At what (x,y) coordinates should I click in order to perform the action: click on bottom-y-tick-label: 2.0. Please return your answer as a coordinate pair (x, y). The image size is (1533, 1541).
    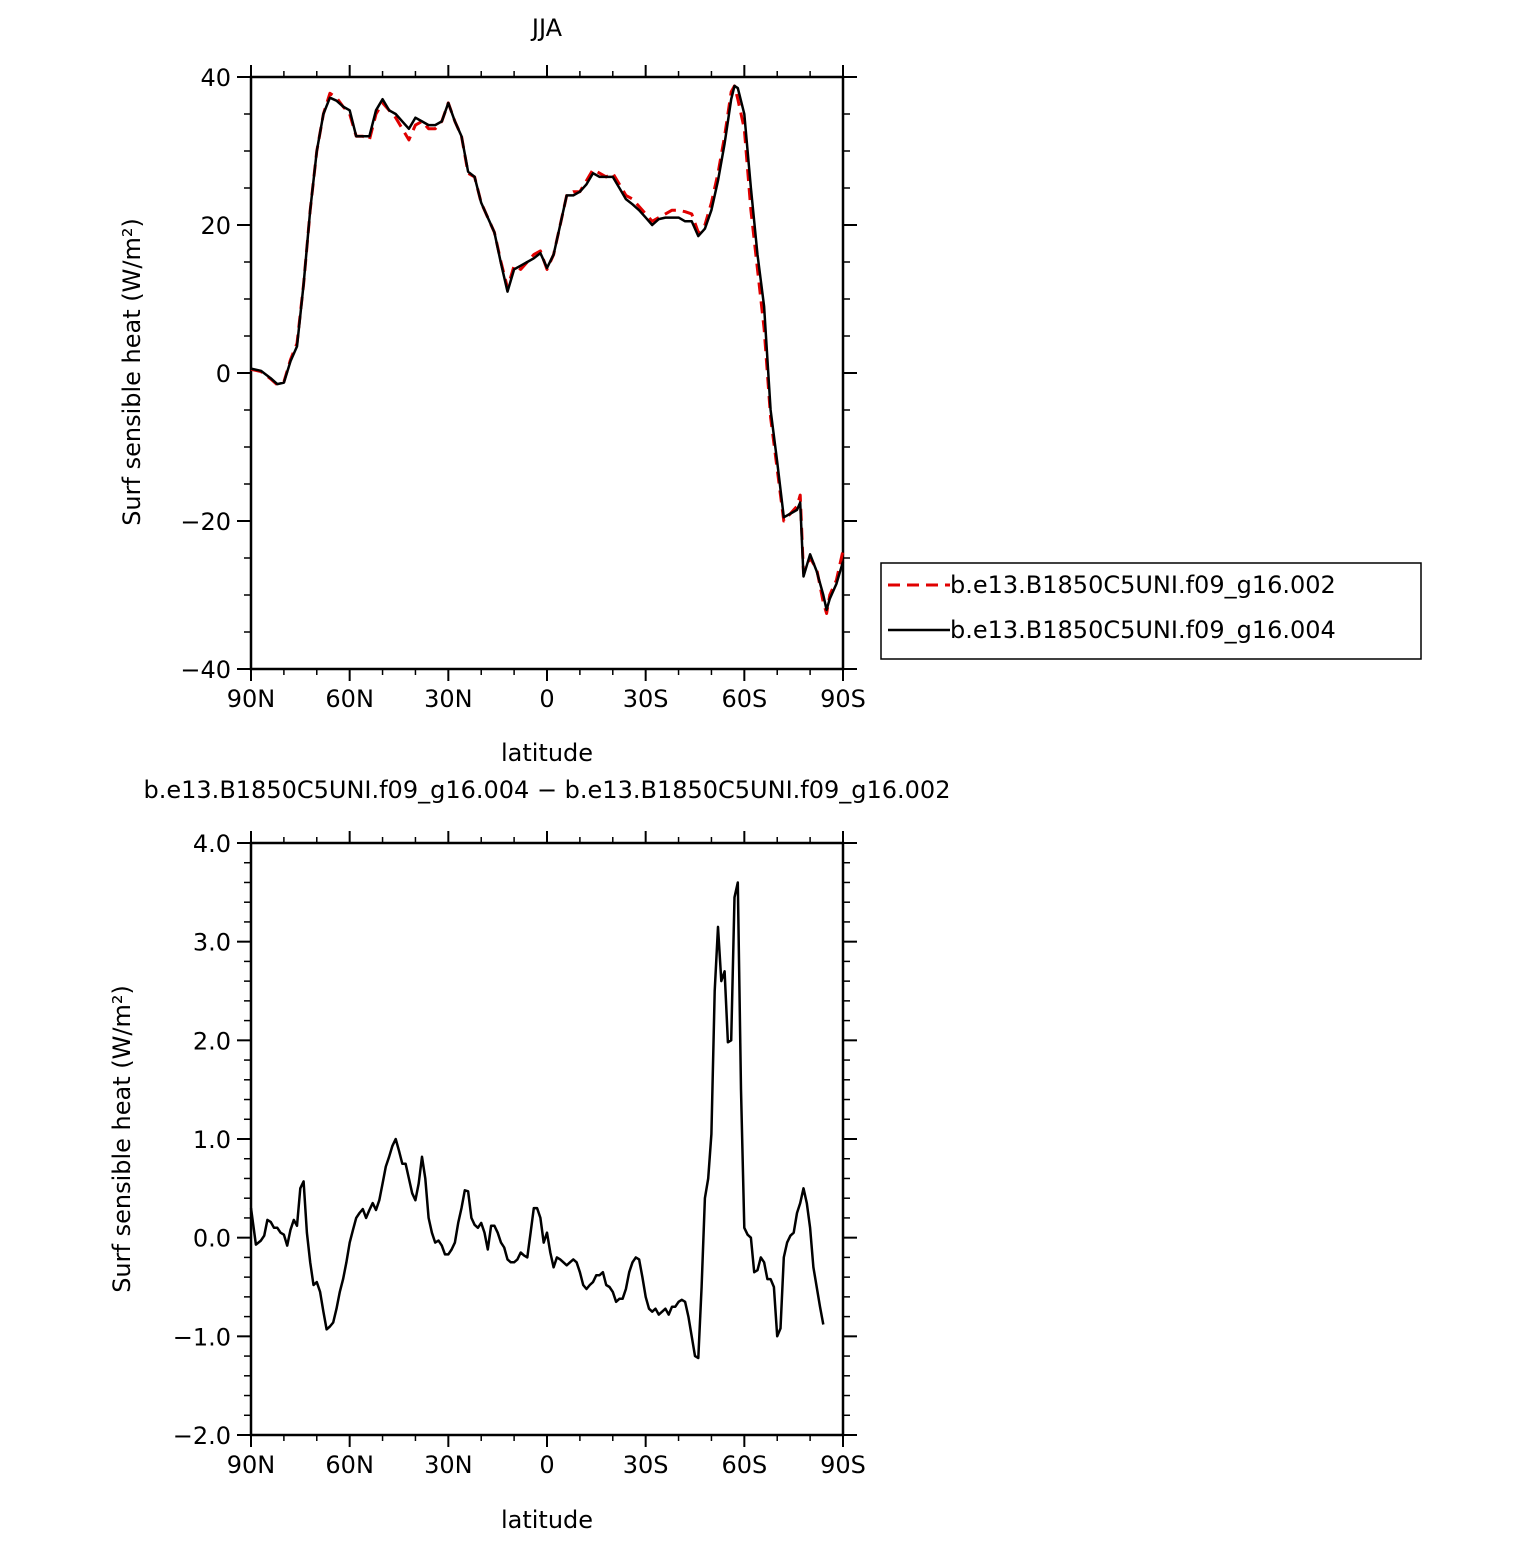
    Looking at the image, I should click on (212, 1041).